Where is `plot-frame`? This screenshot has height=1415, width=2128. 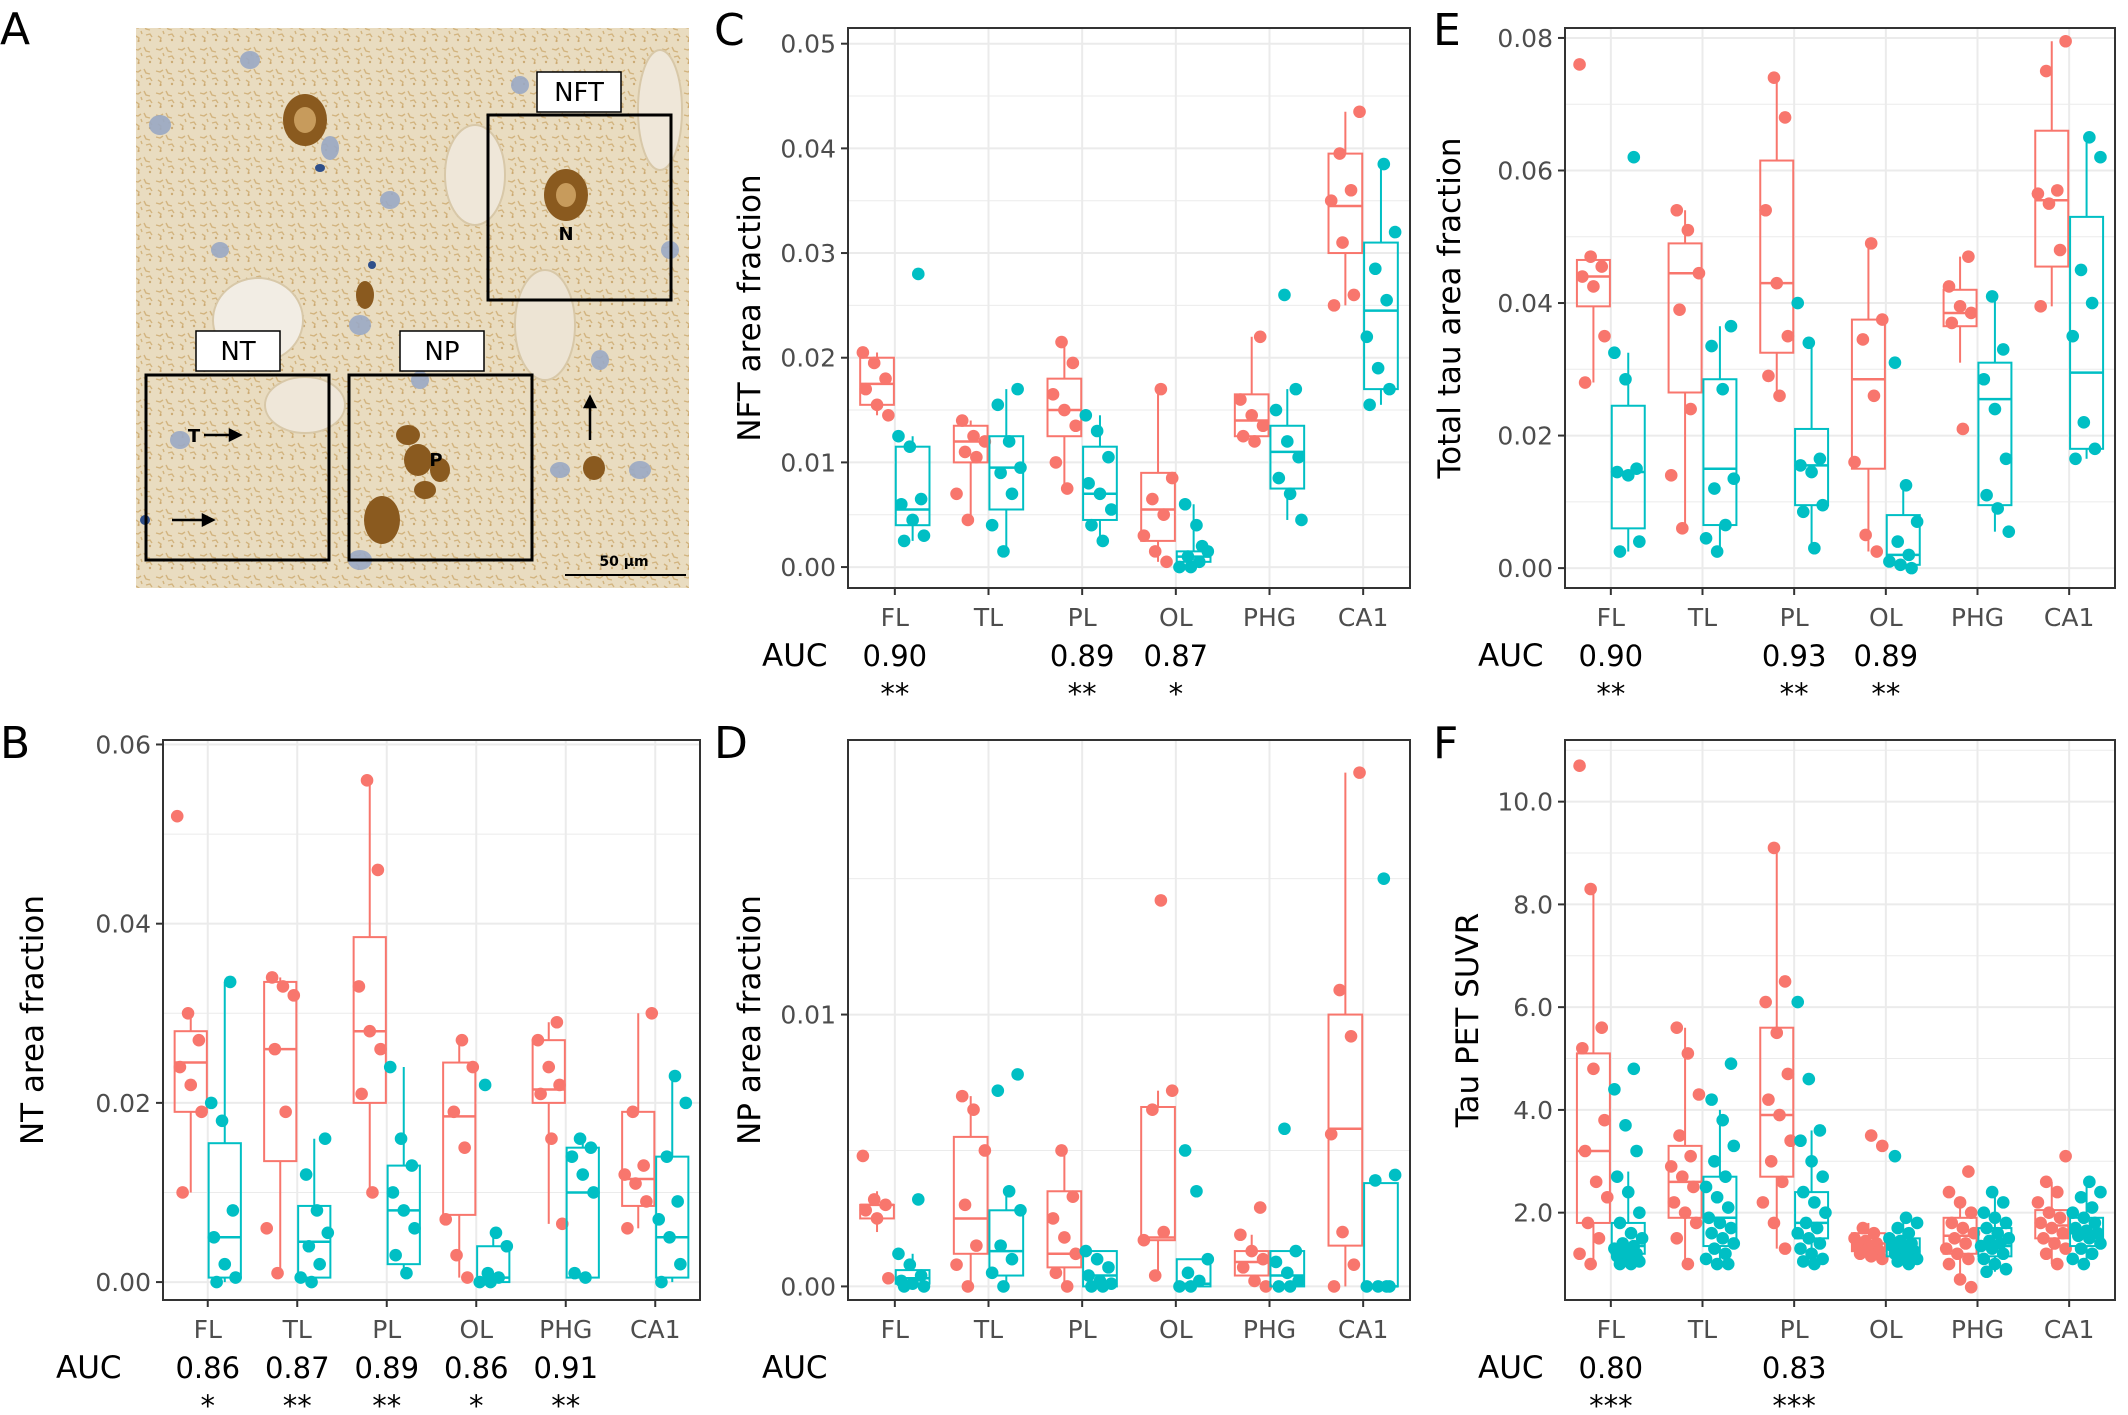
plot-frame is located at coordinates (1840, 308).